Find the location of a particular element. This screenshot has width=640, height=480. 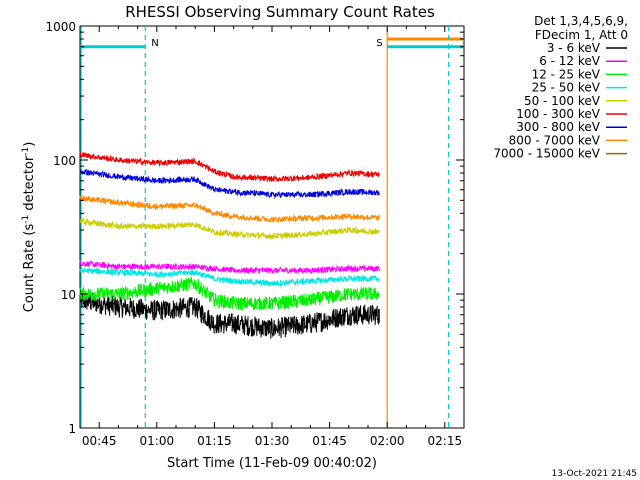

y-axis-label-mid: detector is located at coordinates (29, 185).